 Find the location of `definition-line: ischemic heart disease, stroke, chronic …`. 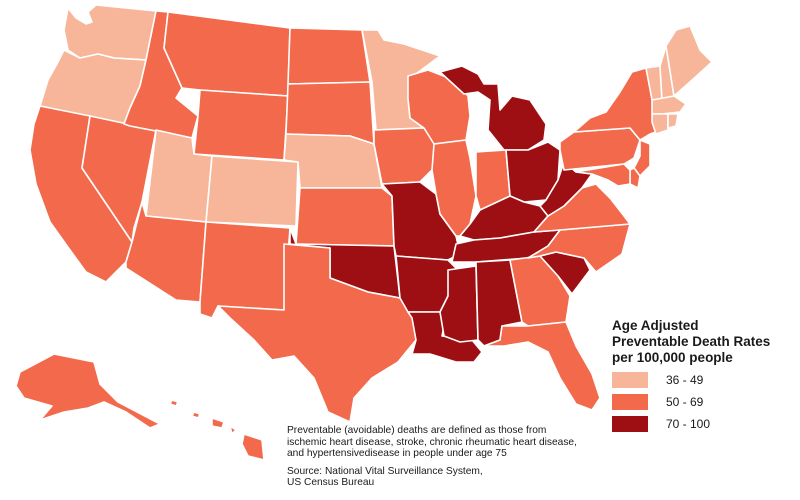

definition-line: ischemic heart disease, stroke, chronic … is located at coordinates (432, 442).